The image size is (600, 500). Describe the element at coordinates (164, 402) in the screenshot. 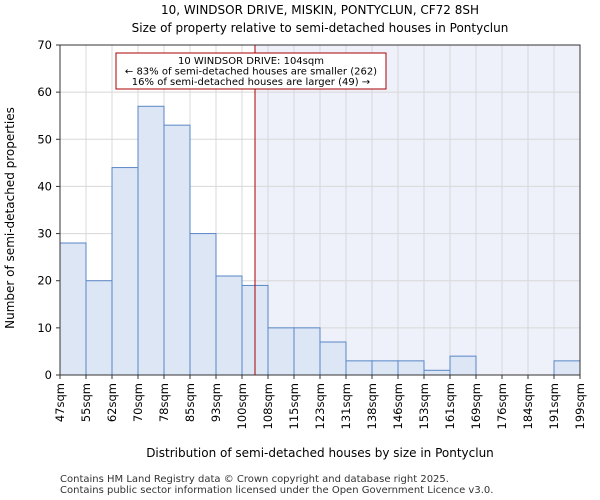

I see `x-tick-label: 78sqm` at that location.